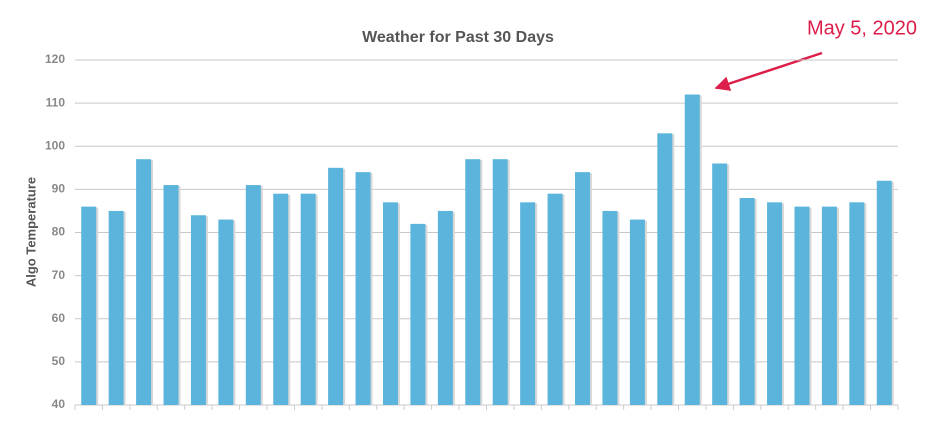 Image resolution: width=948 pixels, height=433 pixels. Describe the element at coordinates (458, 37) in the screenshot. I see `chart-title: Weather for Past 30 Days` at that location.